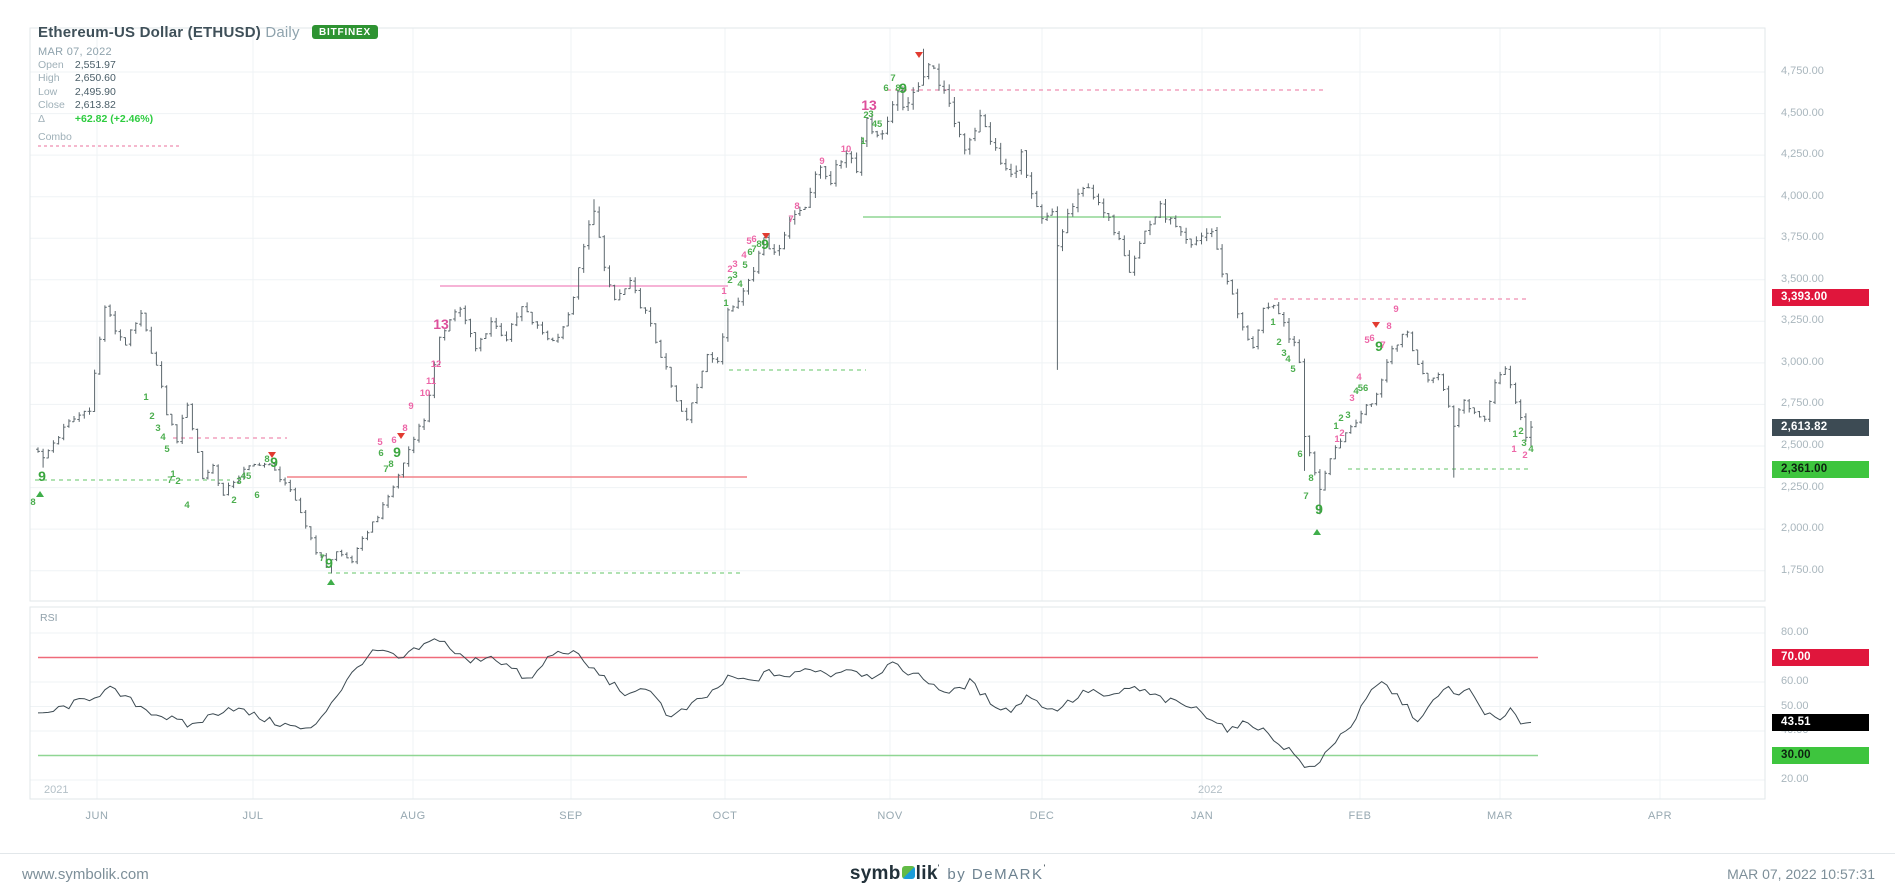 The height and width of the screenshot is (896, 1895). Describe the element at coordinates (1500, 816) in the screenshot. I see `month-axis-label: MAR` at that location.